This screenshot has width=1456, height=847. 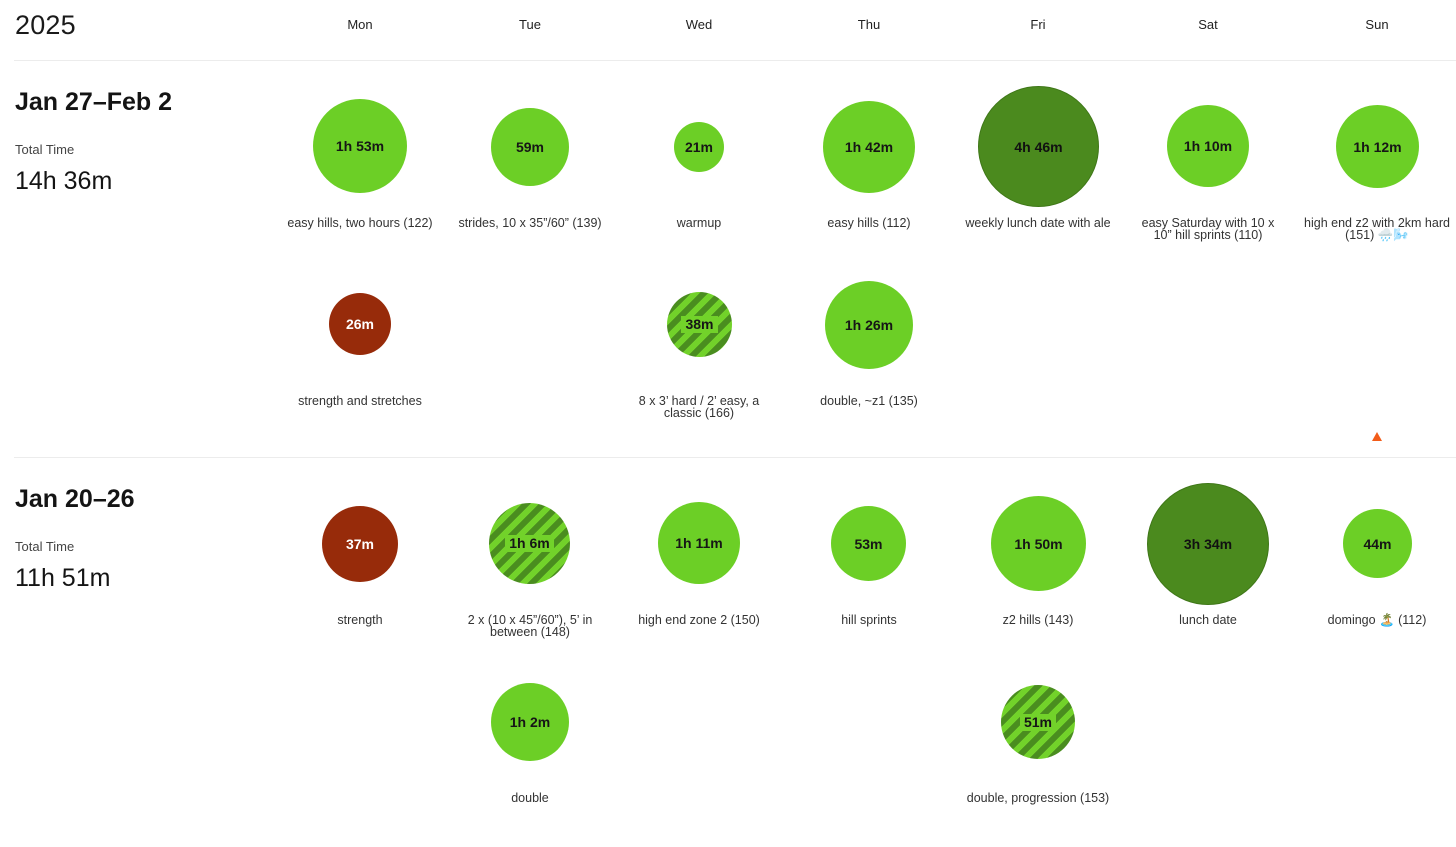 I want to click on week-title: Jan 20–26, so click(x=75, y=499).